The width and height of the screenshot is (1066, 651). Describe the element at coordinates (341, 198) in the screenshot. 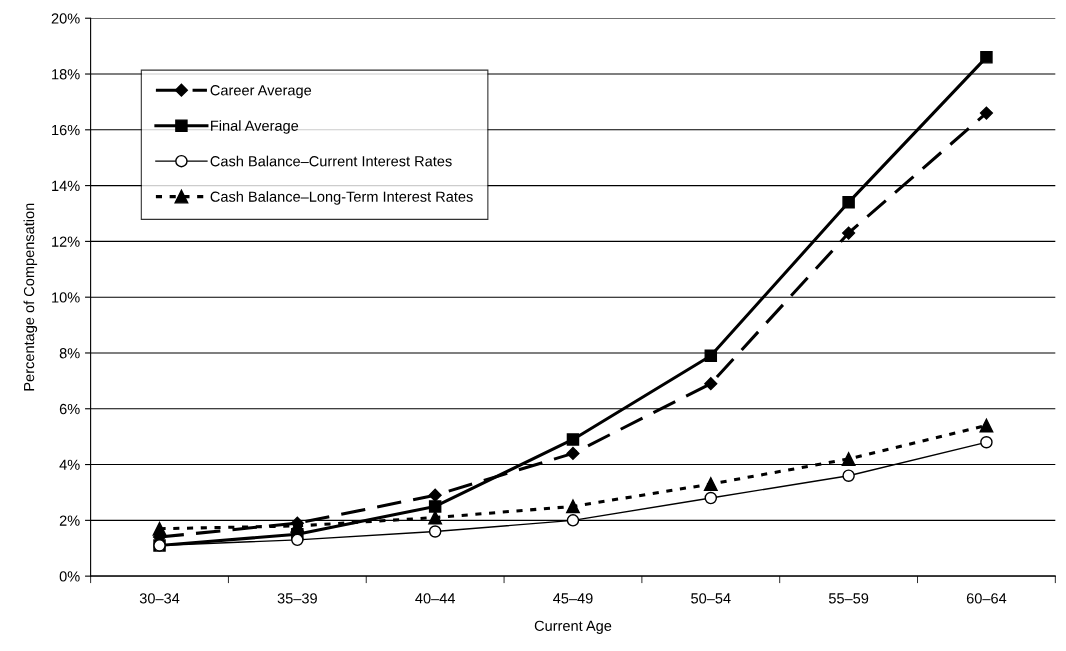

I see `legend-label: Cash Balance–Long-Term Interest Rates` at that location.